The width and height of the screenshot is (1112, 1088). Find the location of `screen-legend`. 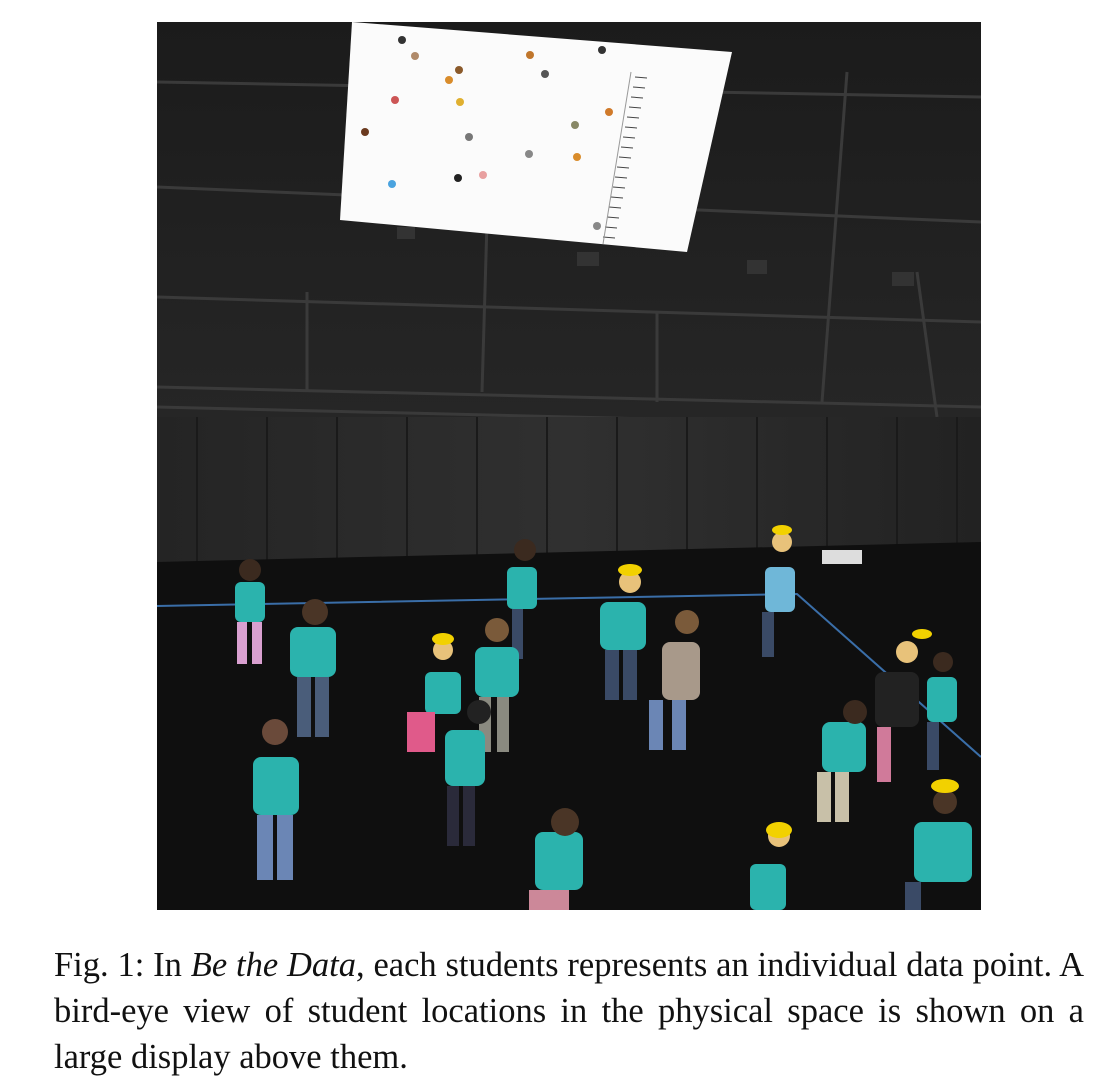

screen-legend is located at coordinates (625, 158).